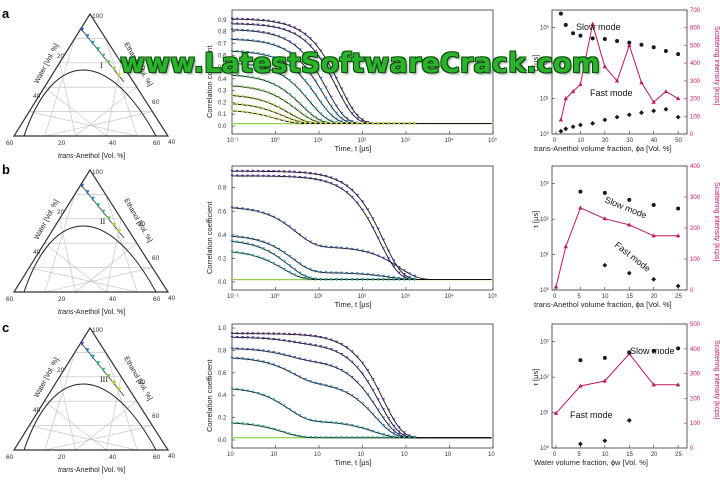  Describe the element at coordinates (172, 298) in the screenshot. I see `ternary-right-tick: 40` at that location.